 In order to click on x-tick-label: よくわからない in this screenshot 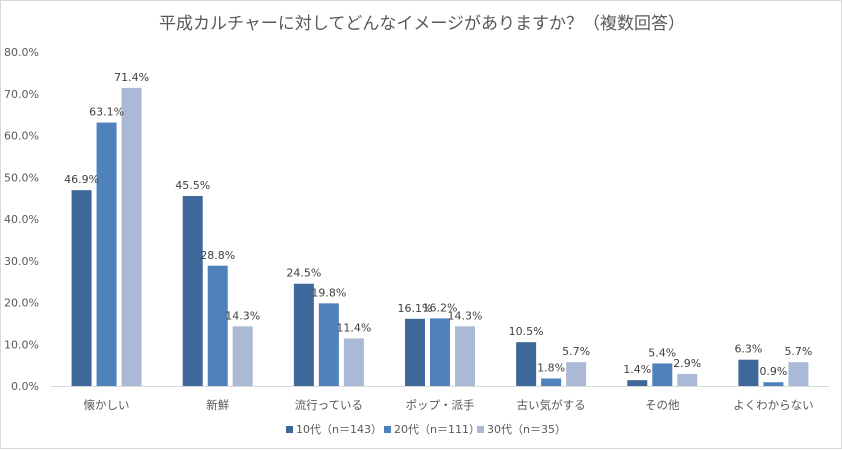, I will do `click(773, 405)`.